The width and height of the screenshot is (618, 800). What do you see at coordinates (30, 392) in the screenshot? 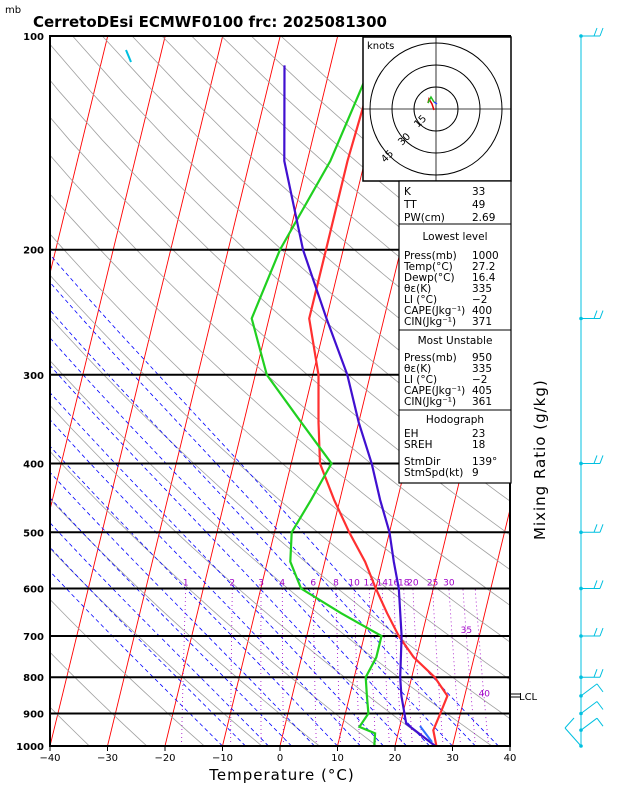
I see `pressure-axis-ticks: 100 200 300 400 500 600 700 800 900 1000` at bounding box center [30, 392].